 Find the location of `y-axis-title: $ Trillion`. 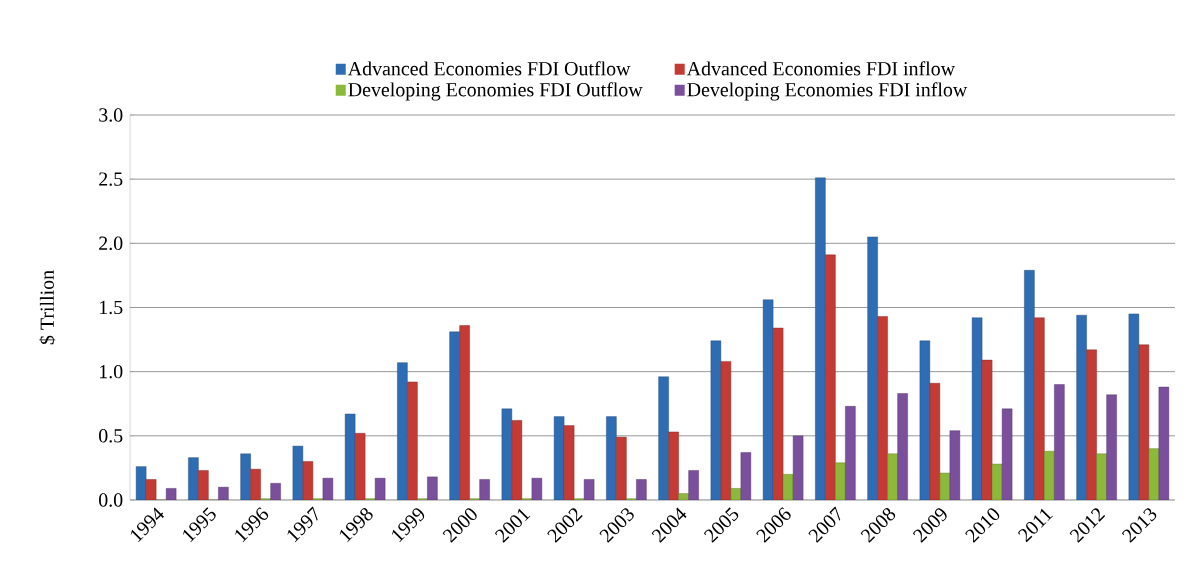

y-axis-title: $ Trillion is located at coordinates (47, 307).